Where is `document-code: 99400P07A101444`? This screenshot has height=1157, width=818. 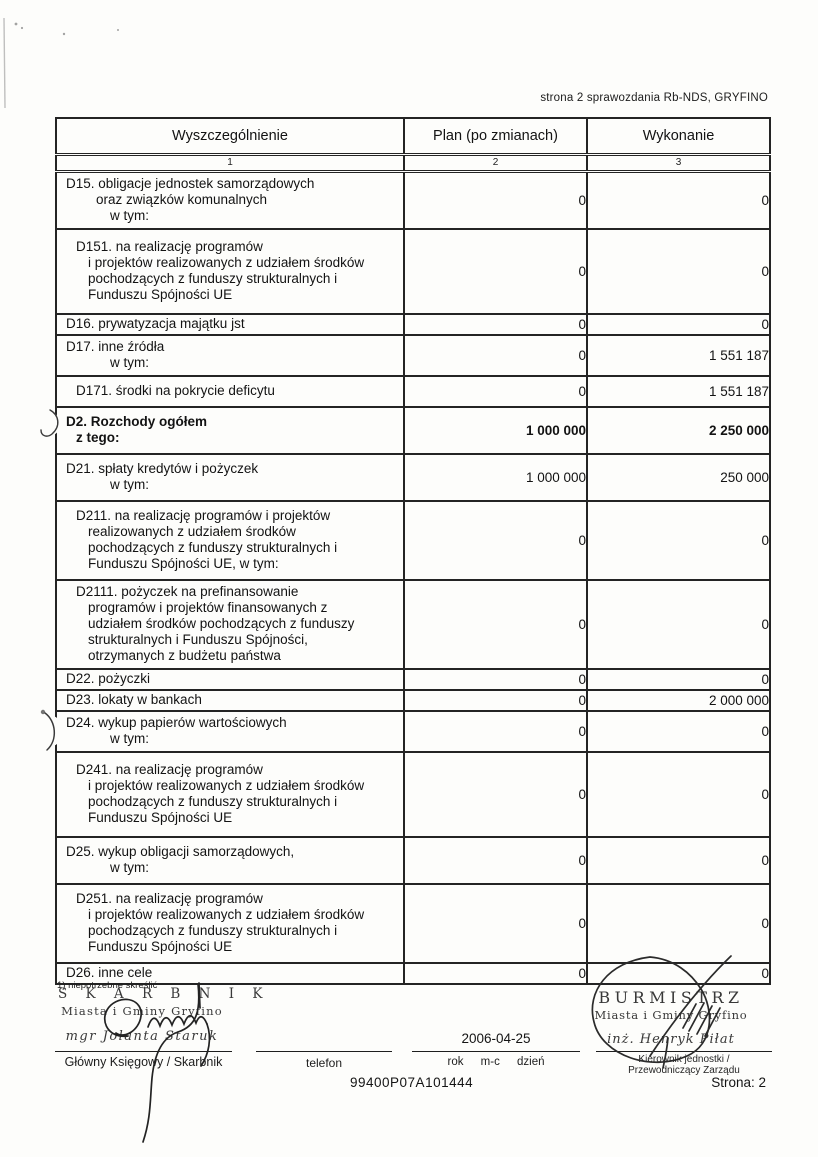 document-code: 99400P07A101444 is located at coordinates (412, 1082).